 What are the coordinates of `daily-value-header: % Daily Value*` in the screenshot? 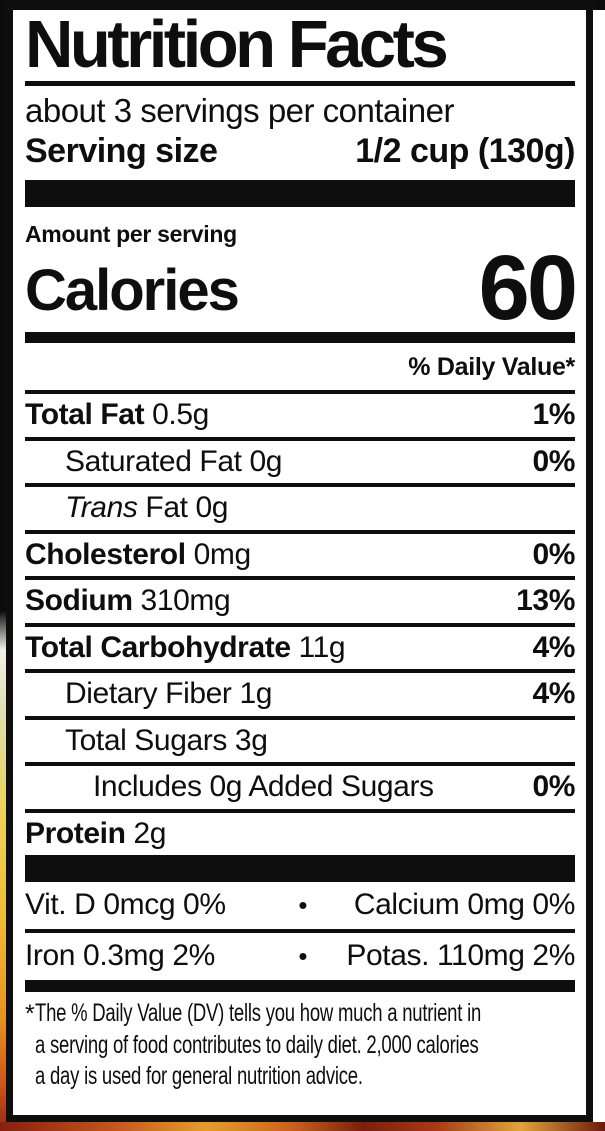 It's located at (300, 369).